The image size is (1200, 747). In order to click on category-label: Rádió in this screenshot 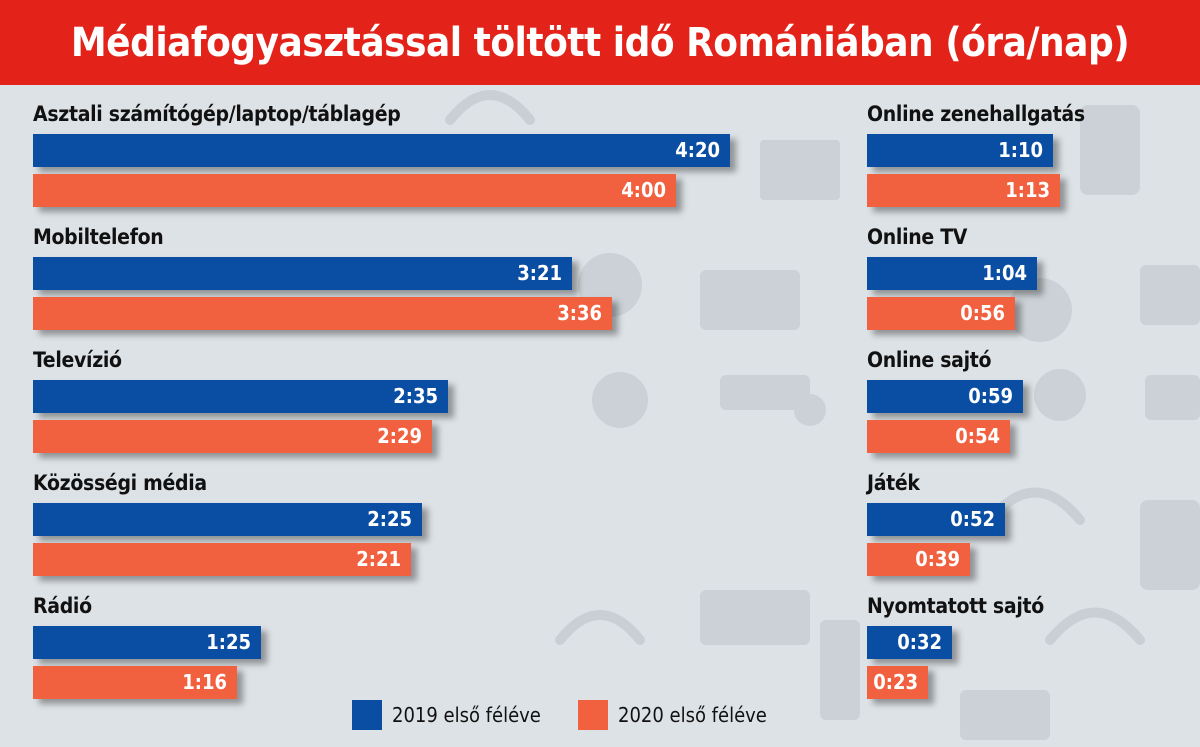, I will do `click(62, 606)`.